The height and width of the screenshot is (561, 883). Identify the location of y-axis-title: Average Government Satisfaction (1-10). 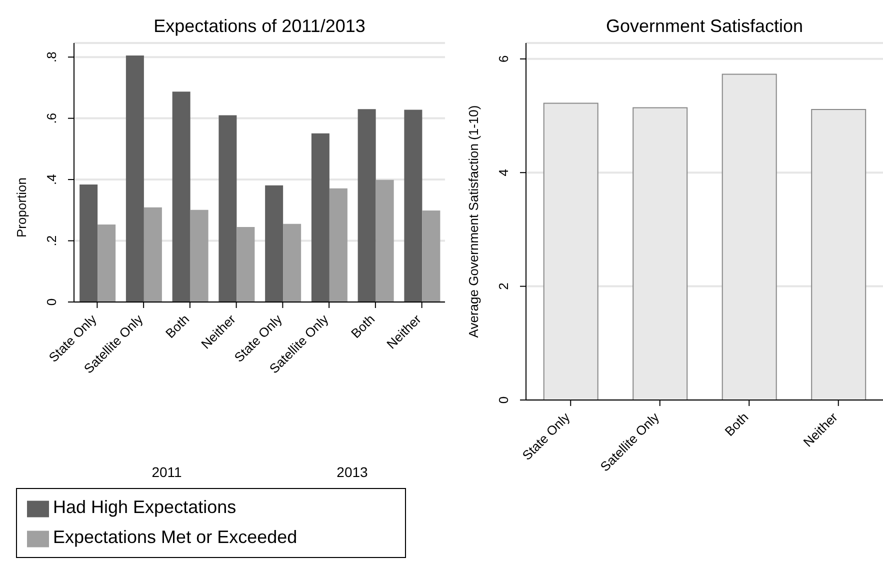
(473, 221).